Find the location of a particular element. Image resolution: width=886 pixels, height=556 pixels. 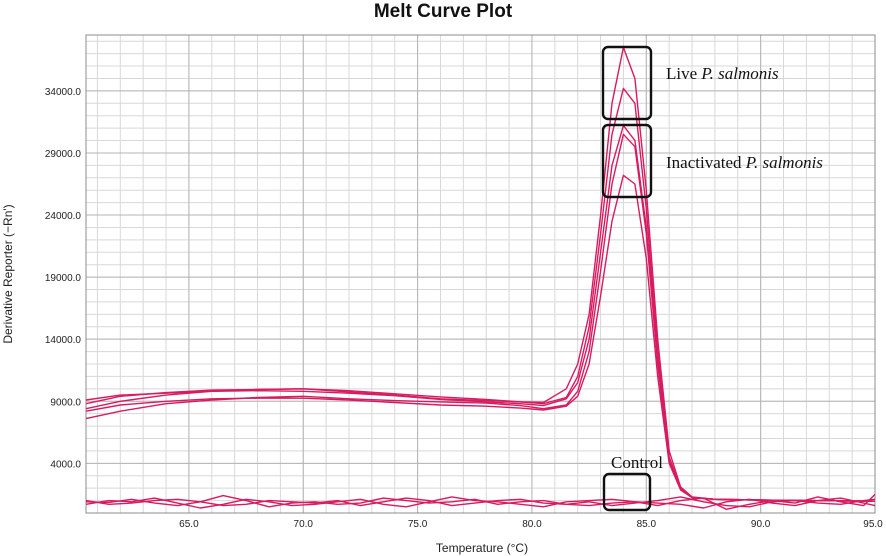

x-tick-label: 65.0 is located at coordinates (189, 524).